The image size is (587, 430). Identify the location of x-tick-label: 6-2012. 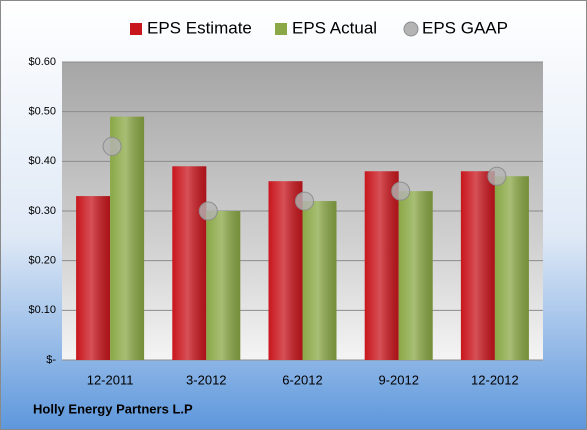
(302, 379).